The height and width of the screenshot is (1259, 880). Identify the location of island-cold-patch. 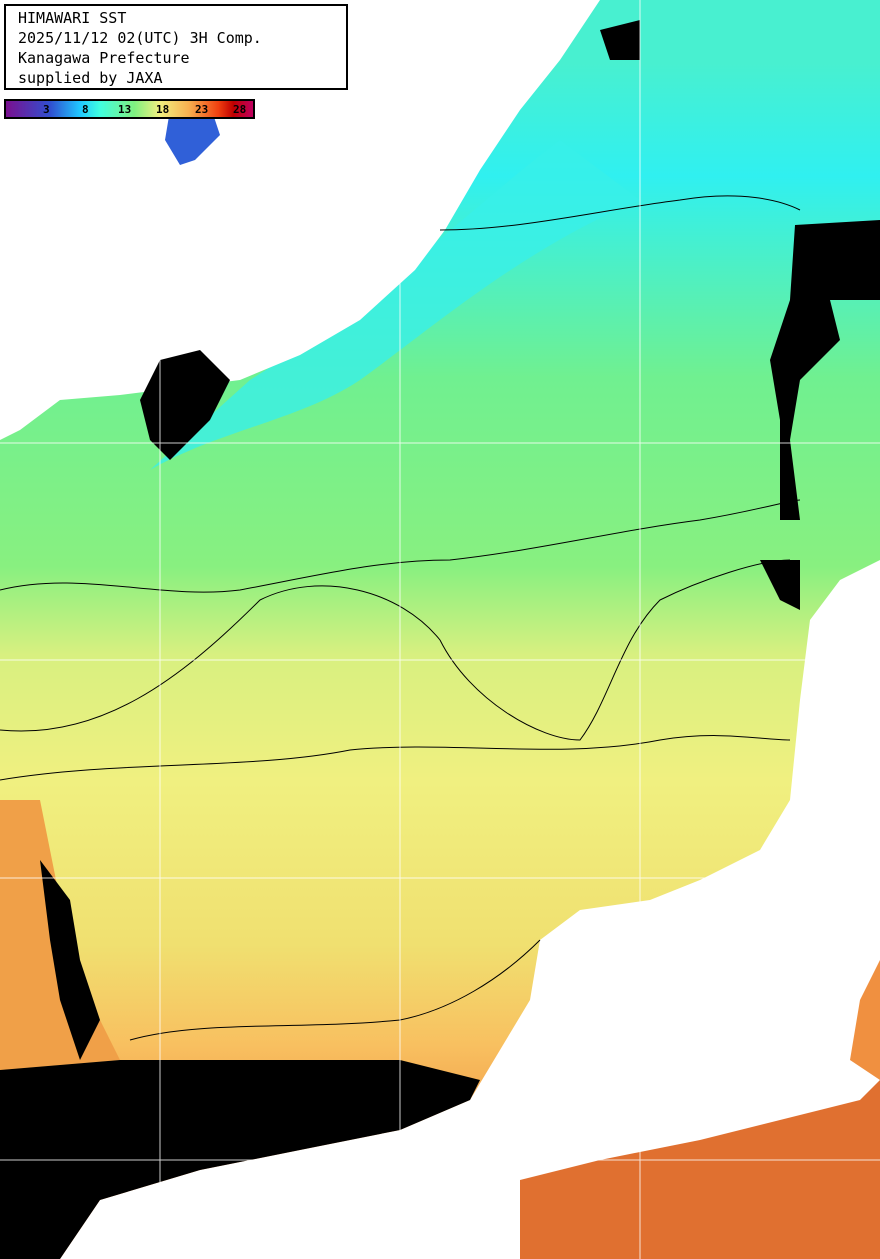
(192, 135).